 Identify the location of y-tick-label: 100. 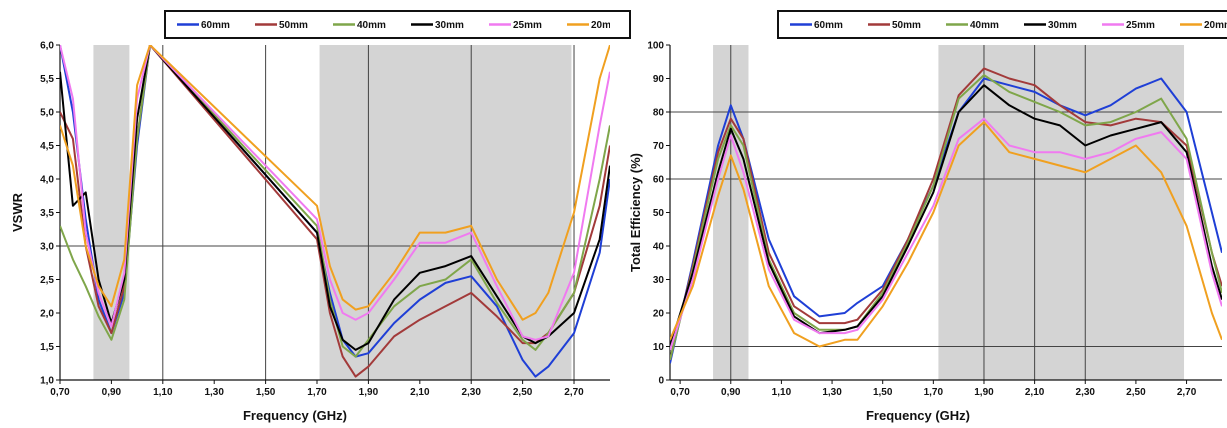
(655, 46).